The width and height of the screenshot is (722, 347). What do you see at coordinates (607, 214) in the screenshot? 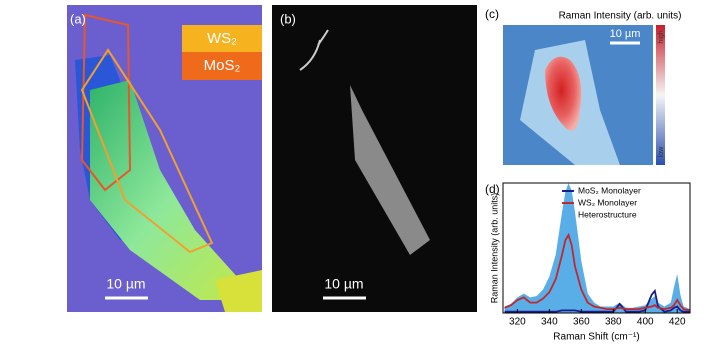
I see `legend-label: Heterostructure` at bounding box center [607, 214].